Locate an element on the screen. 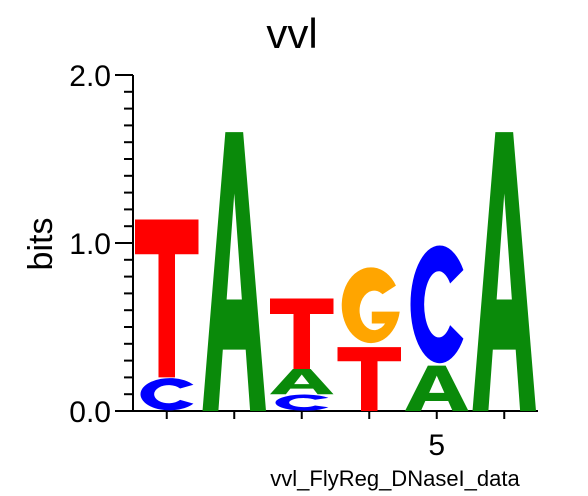 The height and width of the screenshot is (496, 588). y-axis-label: bits is located at coordinates (41, 244).